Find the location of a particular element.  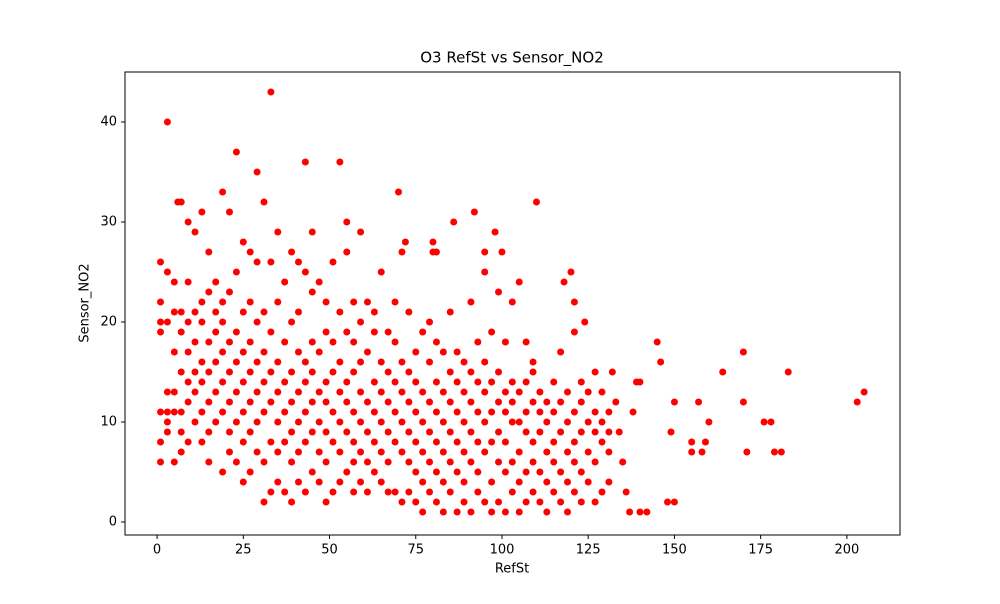

x-tick-label: 125 is located at coordinates (588, 550).